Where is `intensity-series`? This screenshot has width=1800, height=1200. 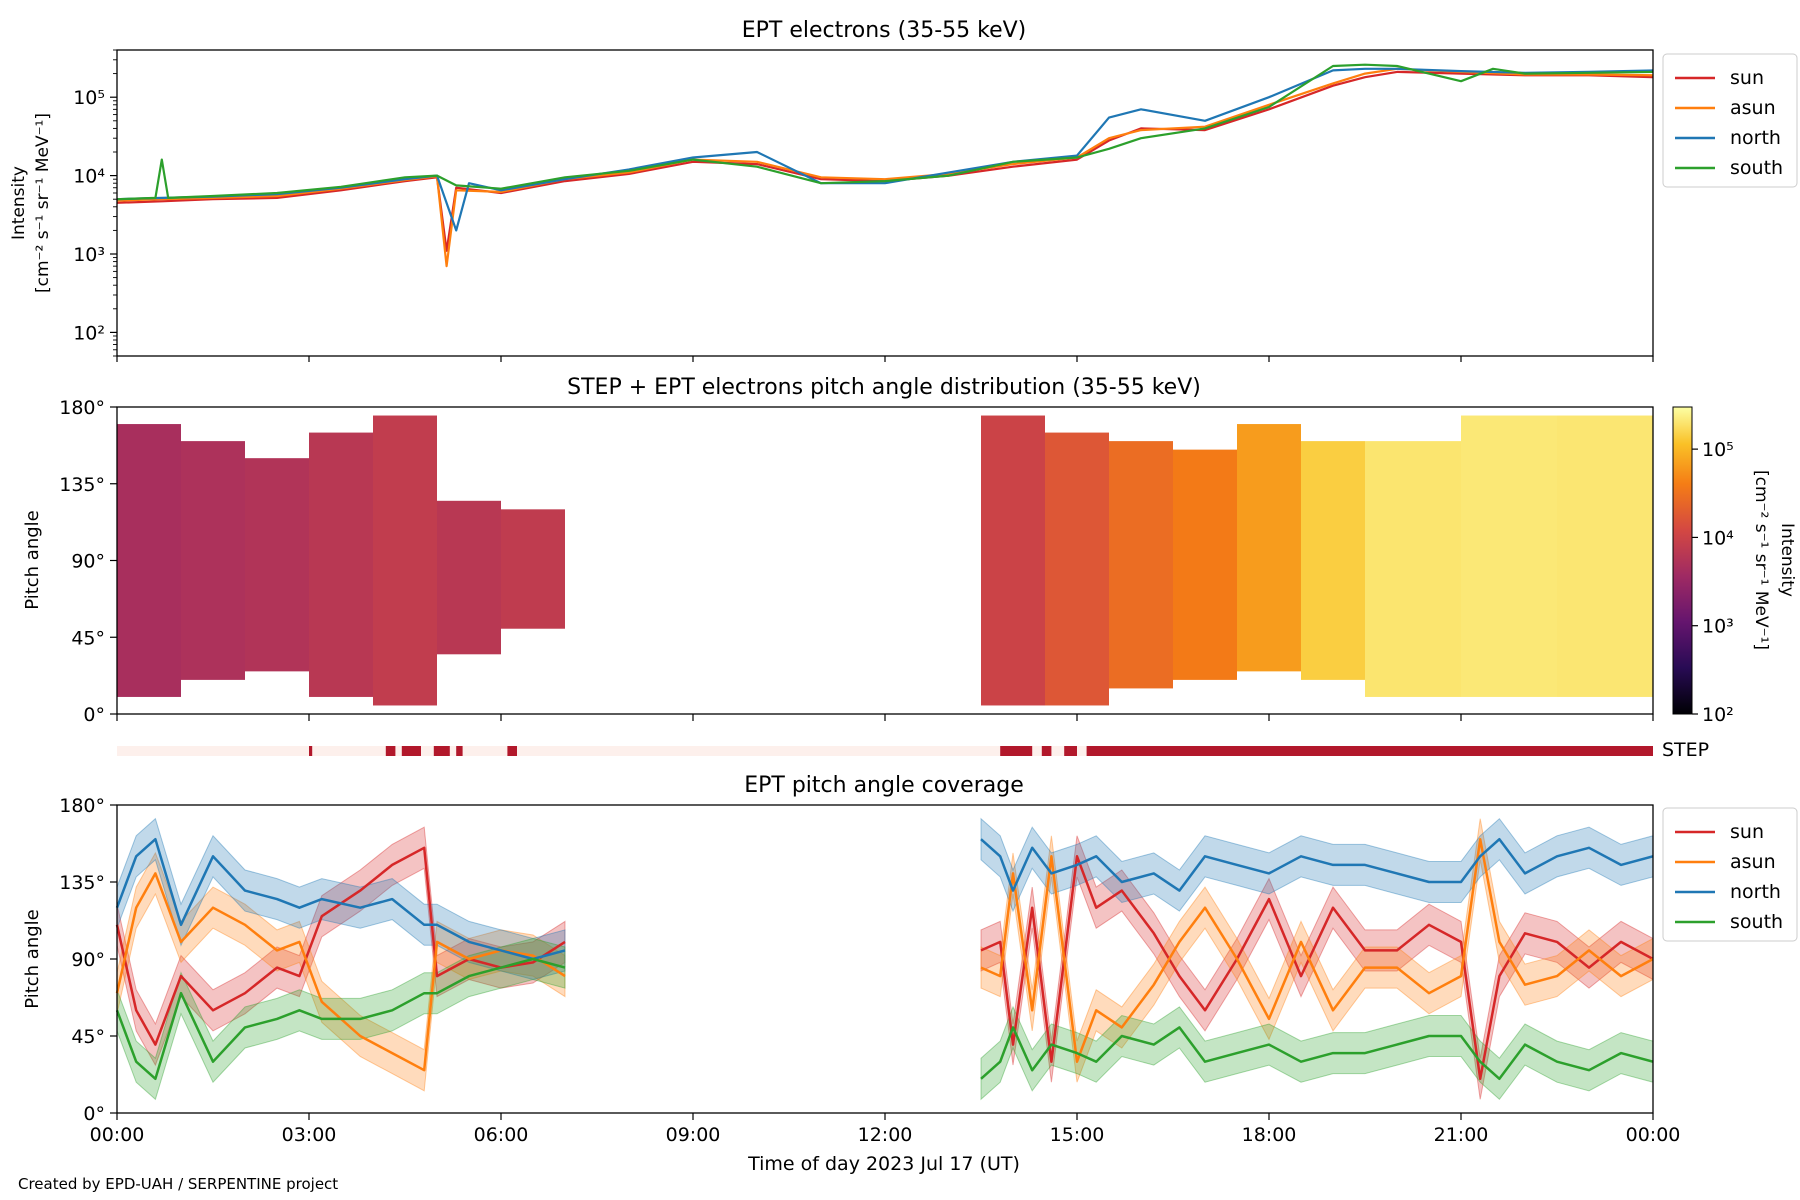
intensity-series is located at coordinates (885, 165).